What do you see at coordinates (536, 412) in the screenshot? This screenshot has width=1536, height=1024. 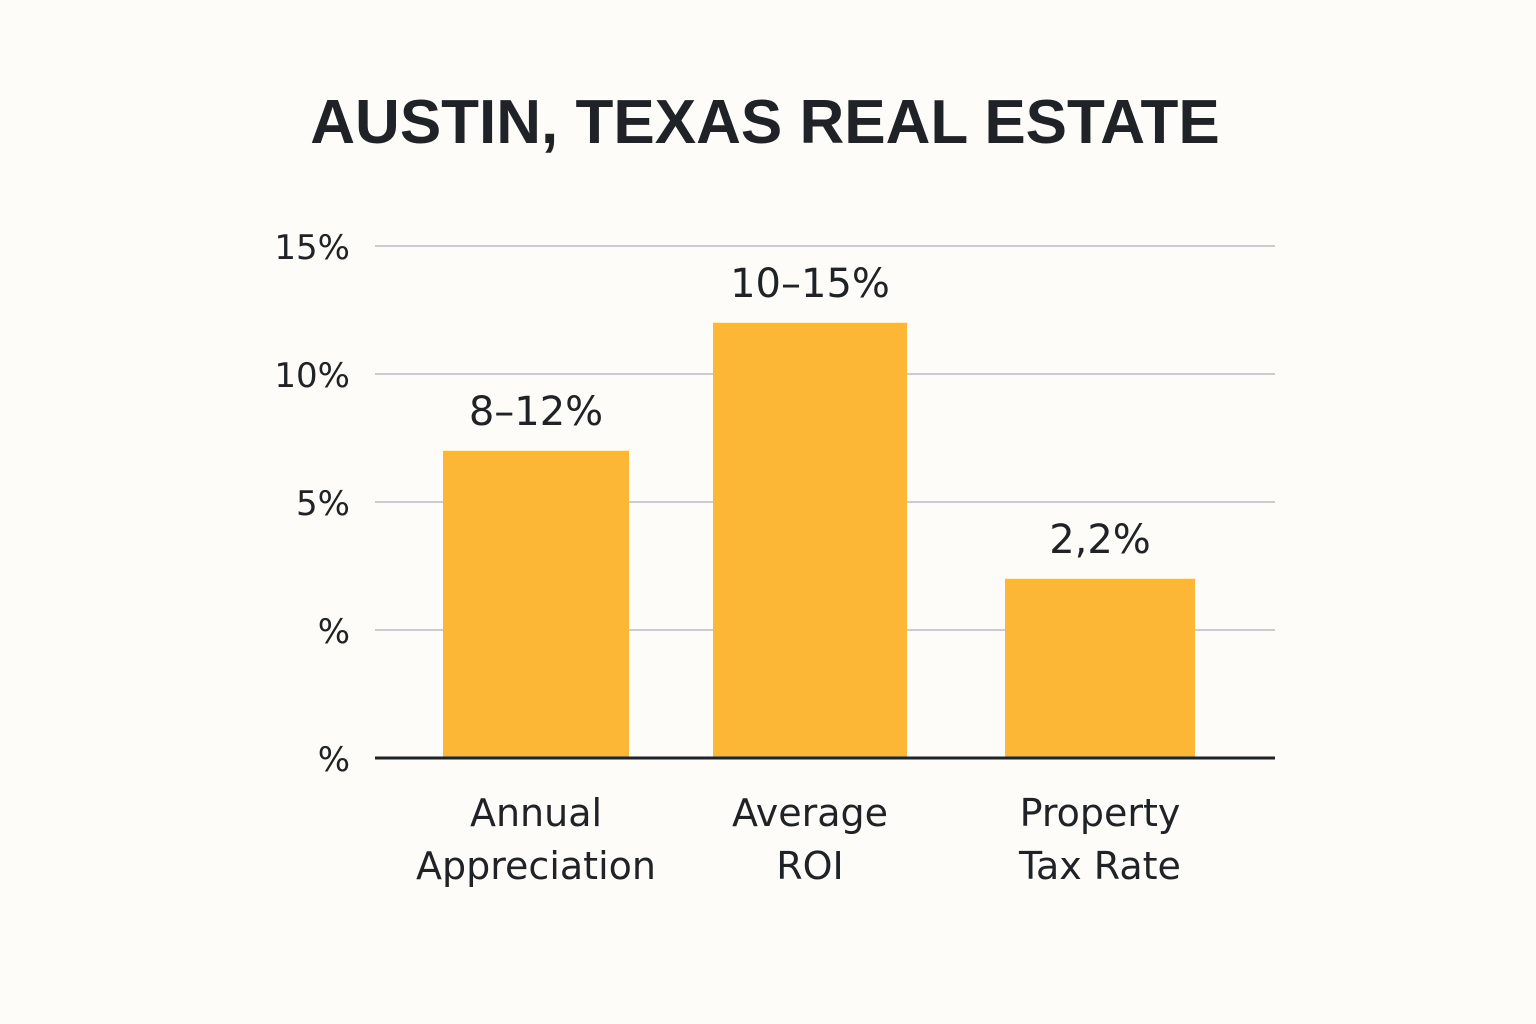 I see `bar-value-label: 8–12%` at bounding box center [536, 412].